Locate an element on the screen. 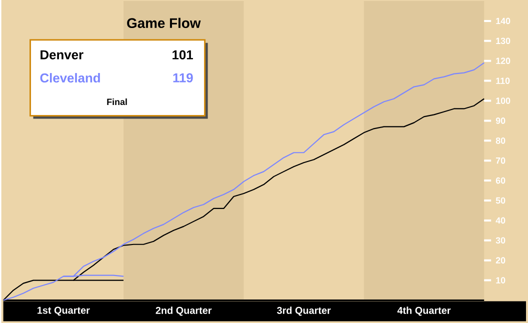 The width and height of the screenshot is (528, 323). y-tick-label: 70 is located at coordinates (501, 160).